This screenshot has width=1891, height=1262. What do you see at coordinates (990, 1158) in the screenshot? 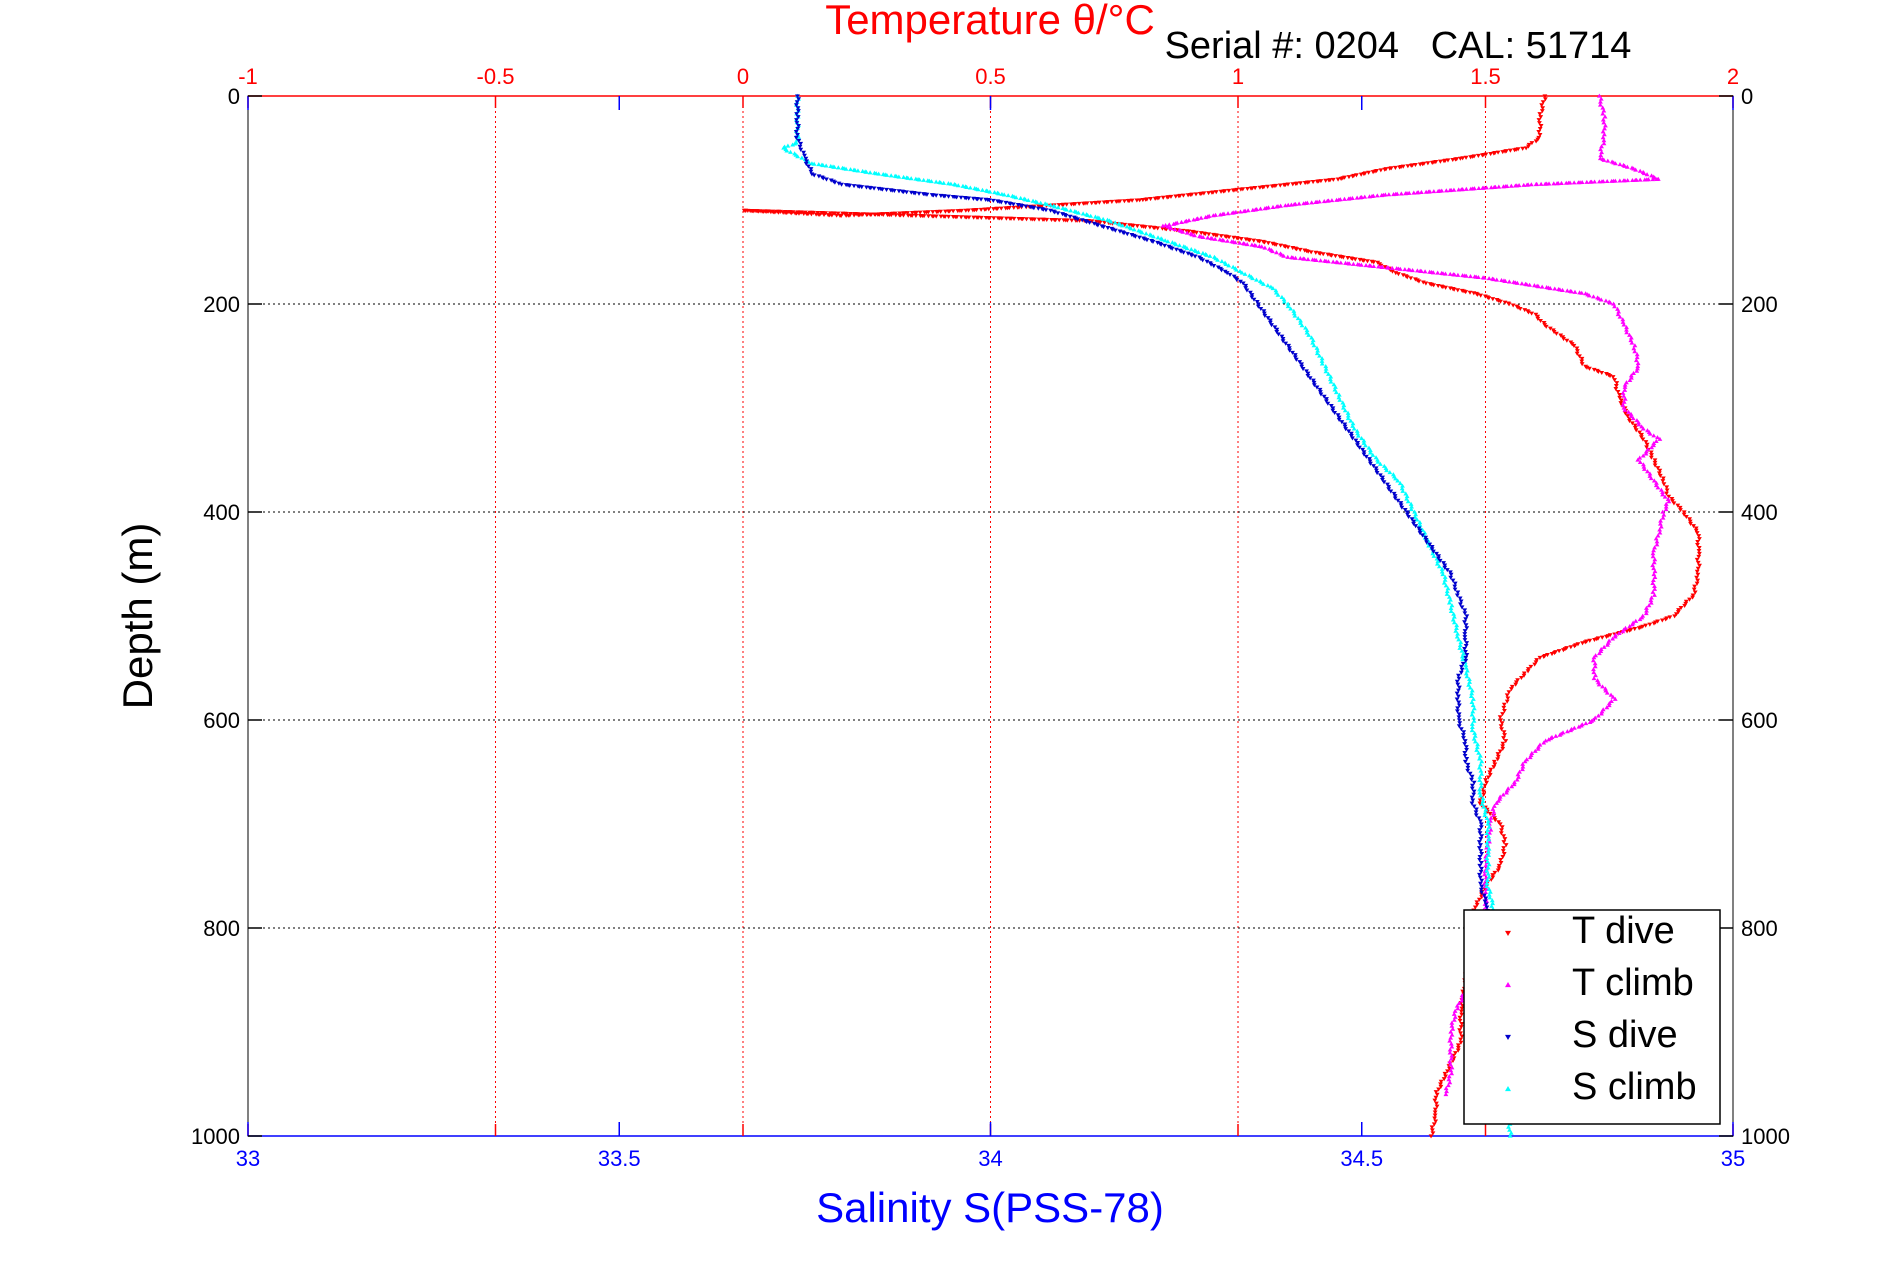
I see `bottom-axis-tick-label: 34` at bounding box center [990, 1158].